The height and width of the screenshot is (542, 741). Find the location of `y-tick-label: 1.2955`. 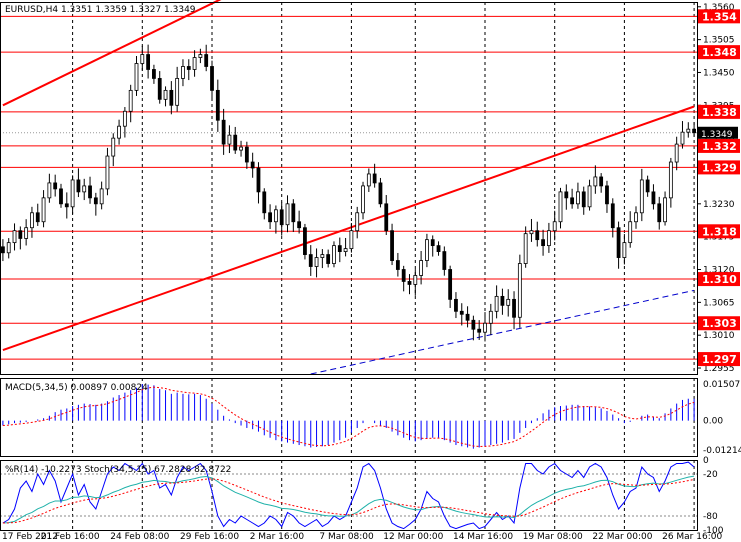

y-tick-label: 1.2955 is located at coordinates (719, 369).